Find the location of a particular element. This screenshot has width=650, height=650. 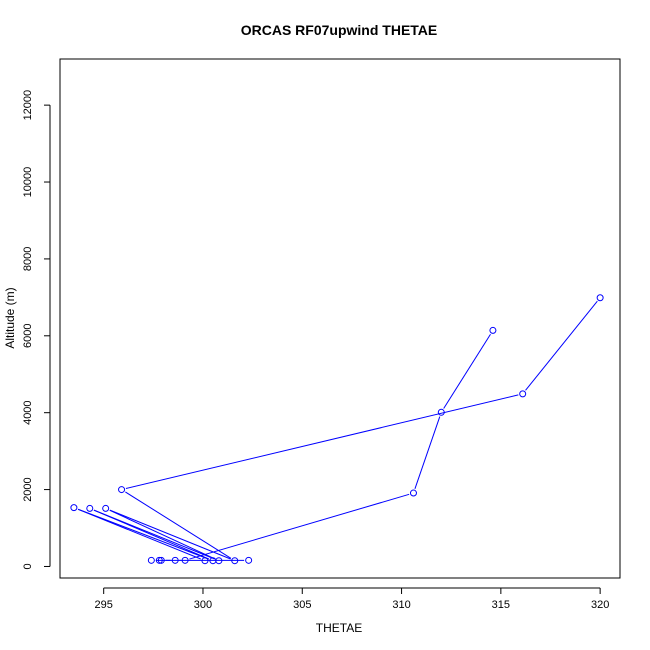

y-tick-label: 2000 is located at coordinates (28, 489).